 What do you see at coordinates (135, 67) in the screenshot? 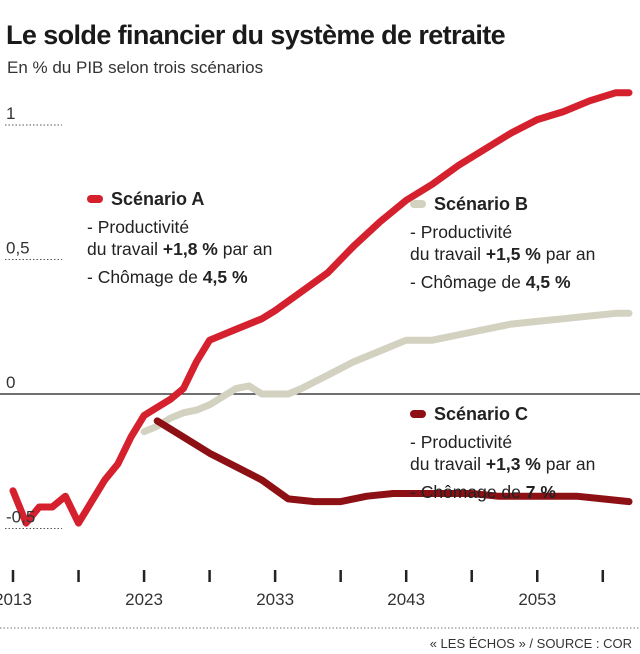
I see `page-subtitle: En % du PIB selon trois scénarios` at bounding box center [135, 67].